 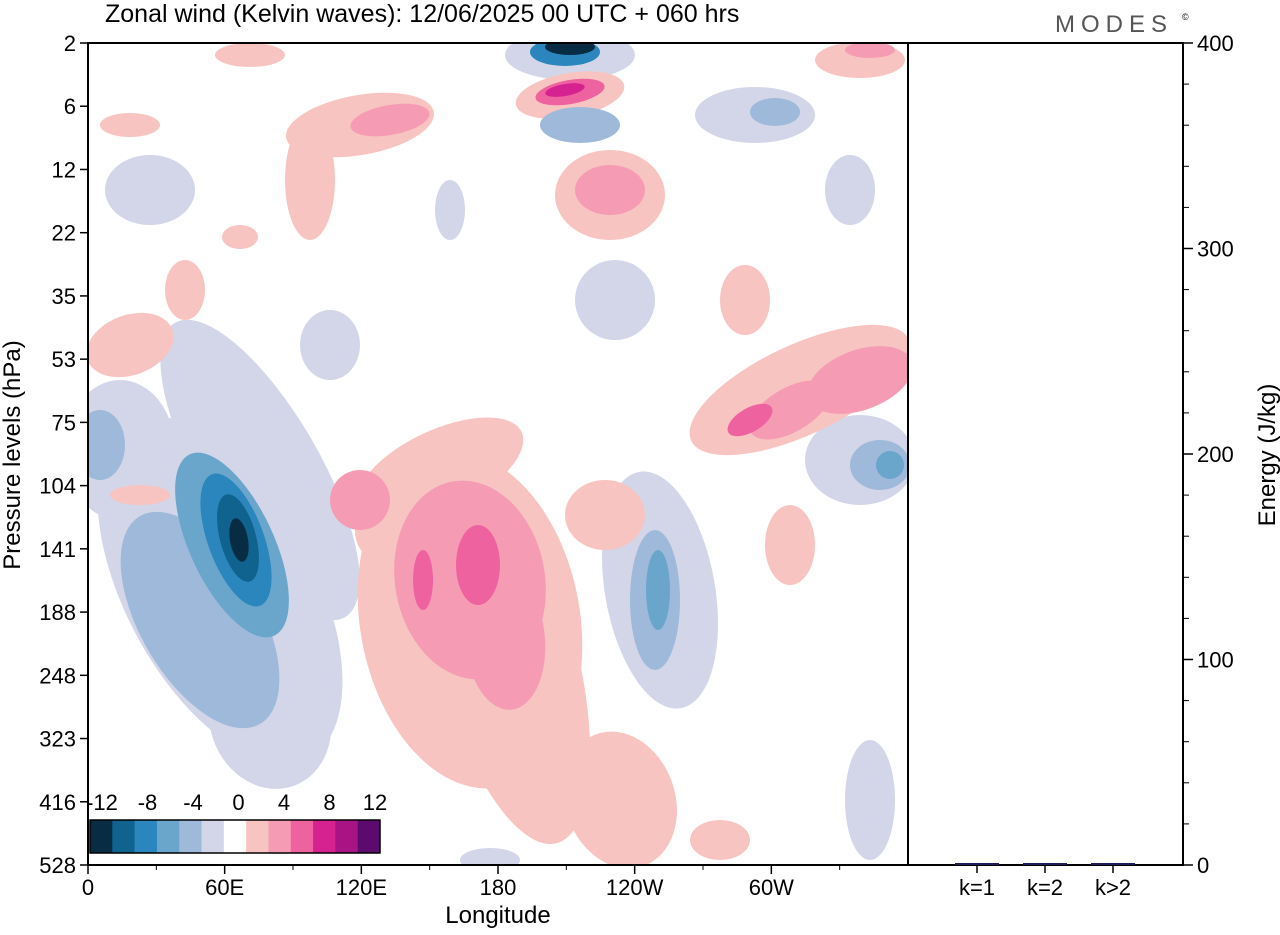 What do you see at coordinates (57, 865) in the screenshot?
I see `y-tick-label: 528` at bounding box center [57, 865].